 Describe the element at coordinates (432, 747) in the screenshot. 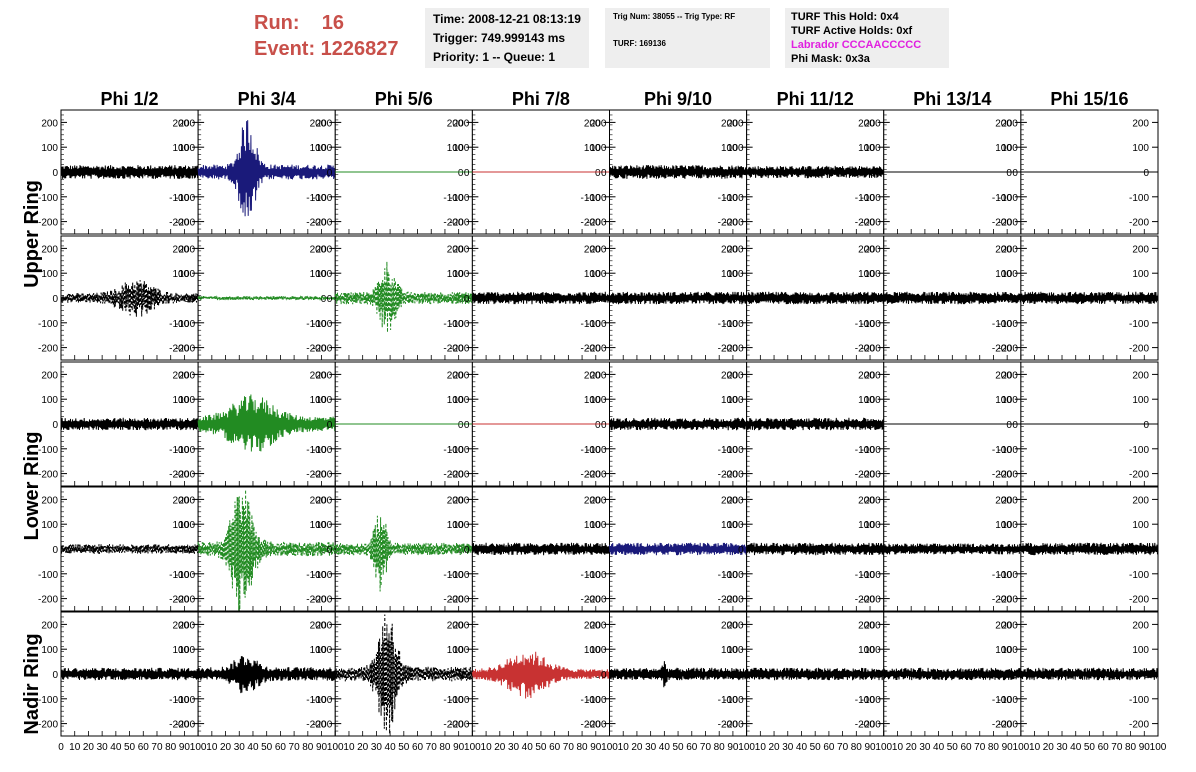

I see `x-tick-label: 70` at that location.